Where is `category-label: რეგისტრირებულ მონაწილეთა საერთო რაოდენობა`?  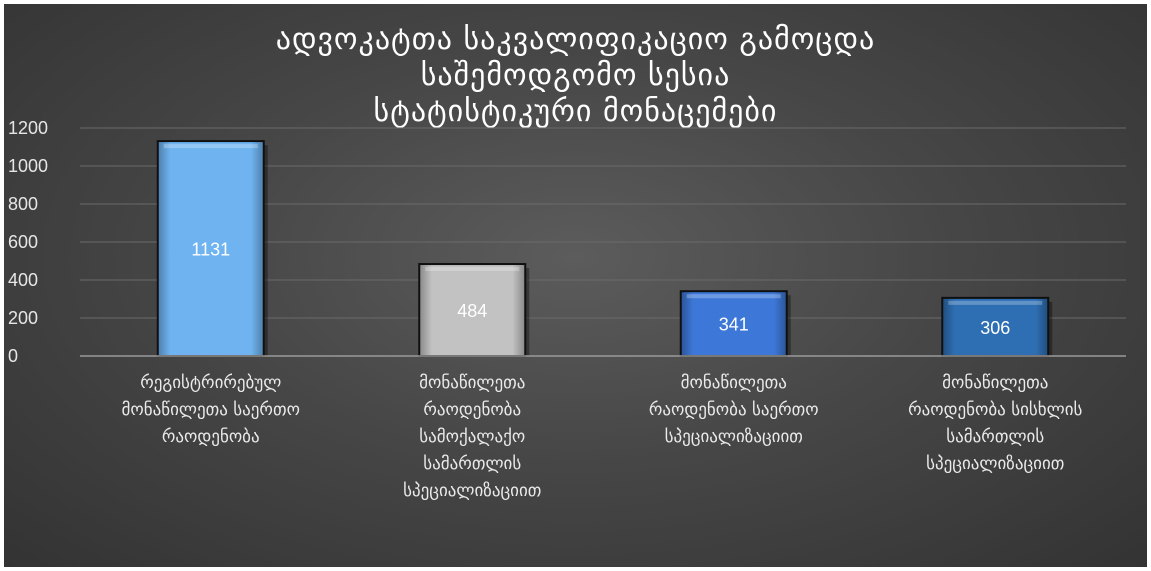
category-label: რეგისტრირებულ მონაწილეთა საერთო რაოდენობა is located at coordinates (211, 410).